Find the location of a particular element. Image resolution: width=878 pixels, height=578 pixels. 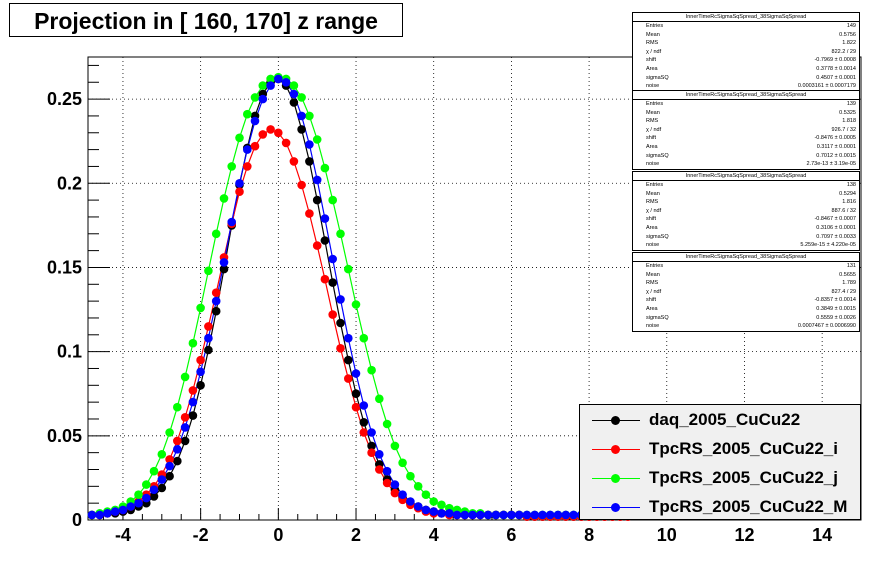

y-tick-label: 0.2 is located at coordinates (69, 183).